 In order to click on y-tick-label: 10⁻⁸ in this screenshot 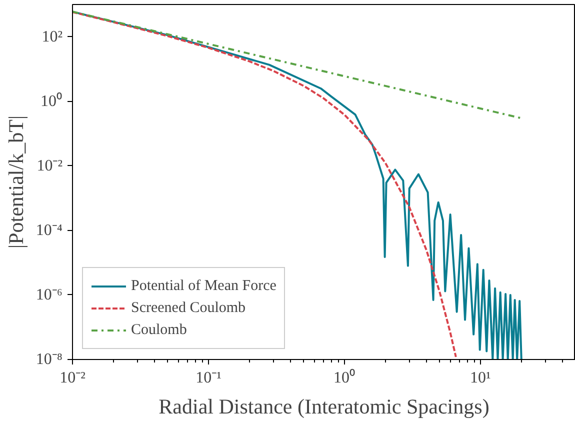, I will do `click(49, 359)`.